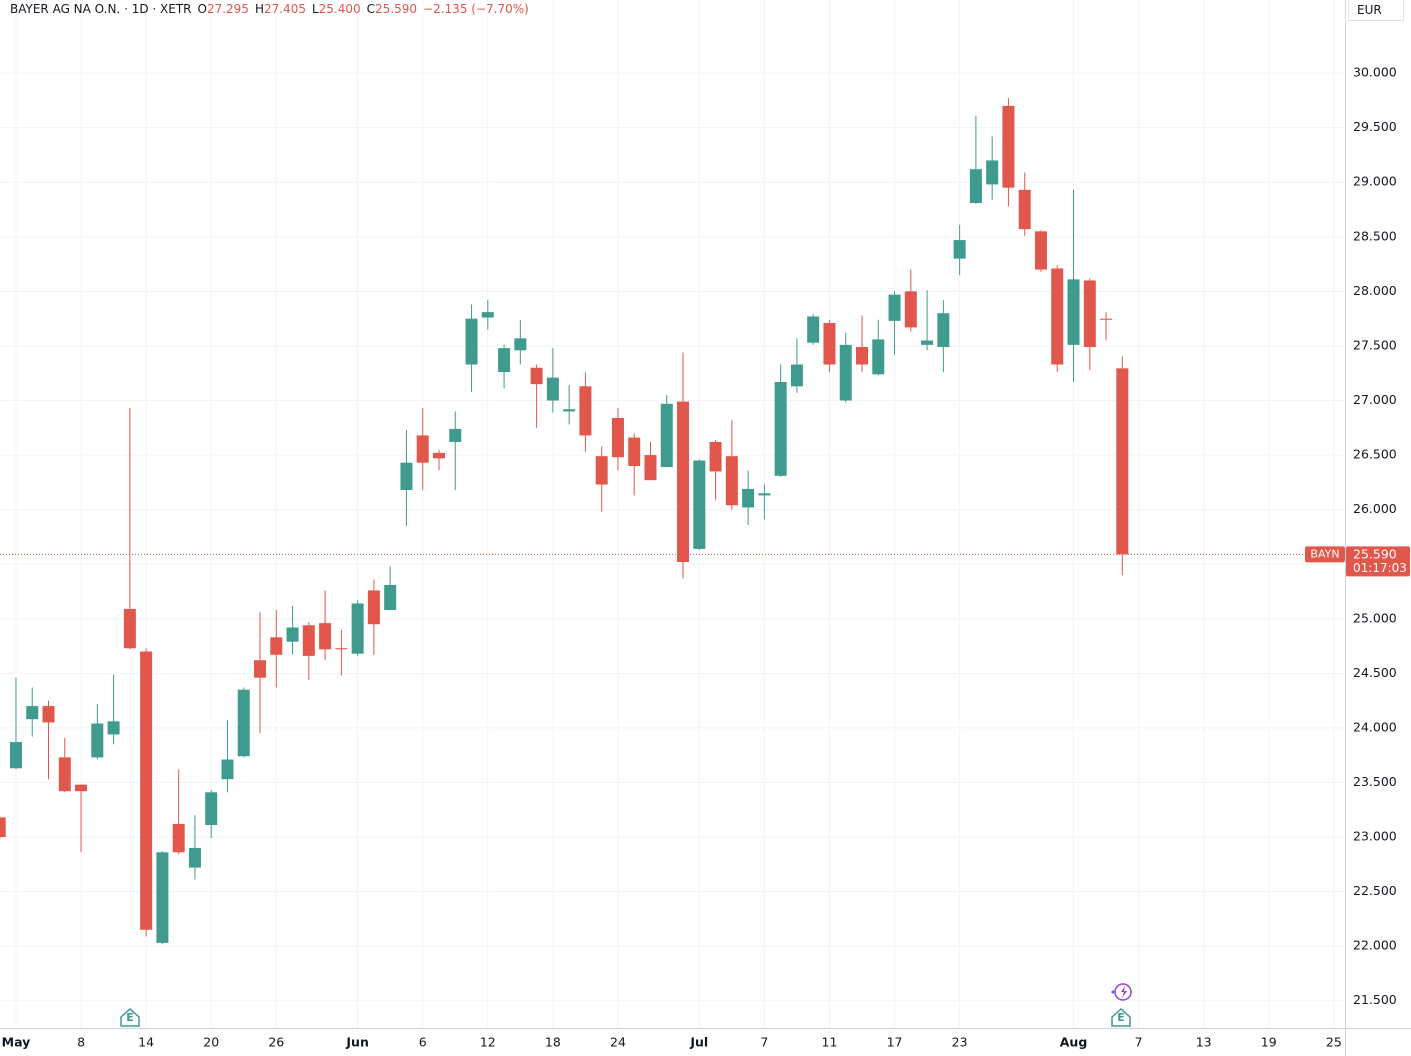 Image resolution: width=1411 pixels, height=1056 pixels. I want to click on y-tick-label: 21.500, so click(1375, 999).